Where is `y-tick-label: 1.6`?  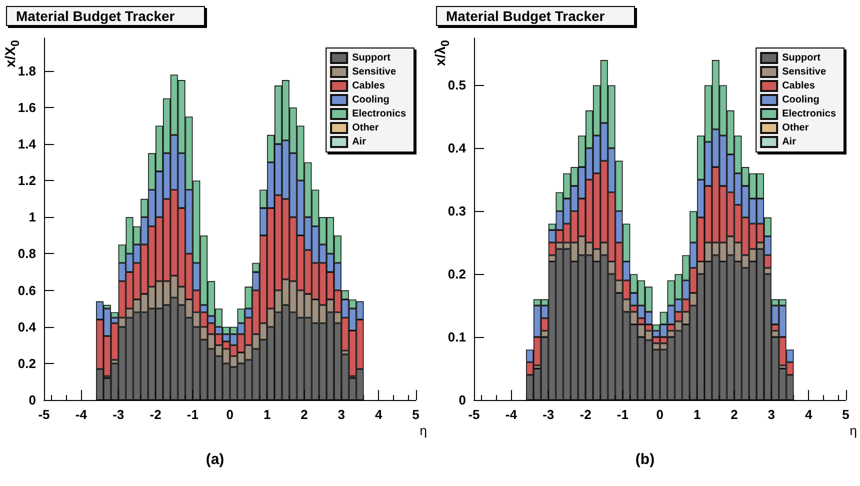
y-tick-label: 1.6 is located at coordinates (27, 107).